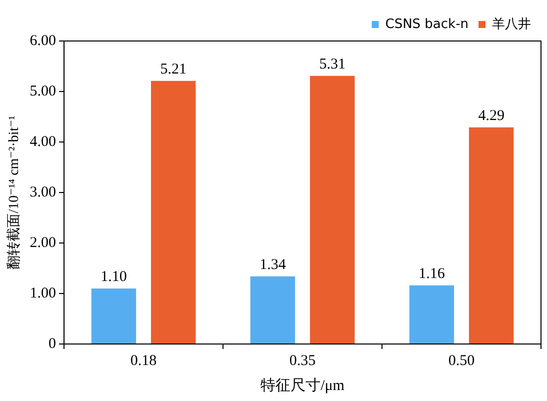 The height and width of the screenshot is (401, 547). I want to click on x-tick-label: 0.18, so click(143, 360).